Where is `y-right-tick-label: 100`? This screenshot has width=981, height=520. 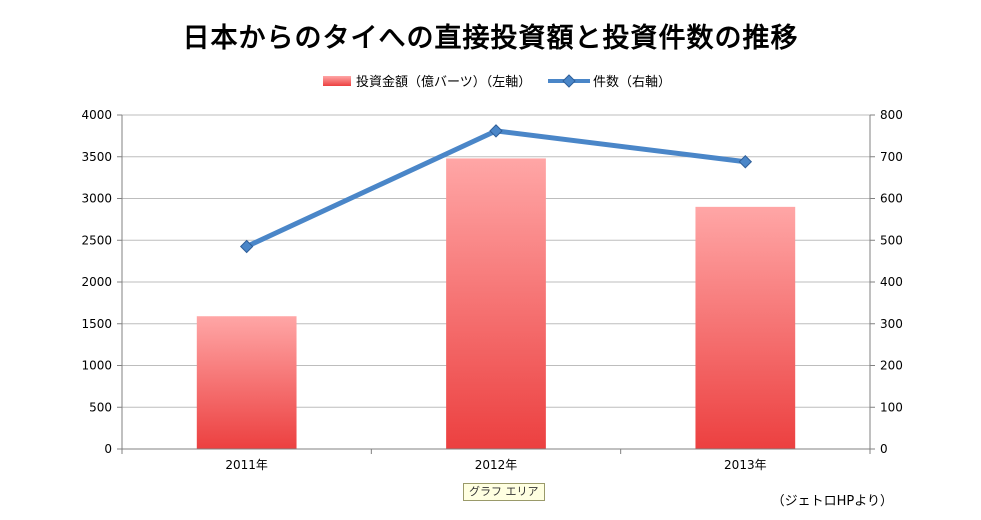 y-right-tick-label: 100 is located at coordinates (891, 407).